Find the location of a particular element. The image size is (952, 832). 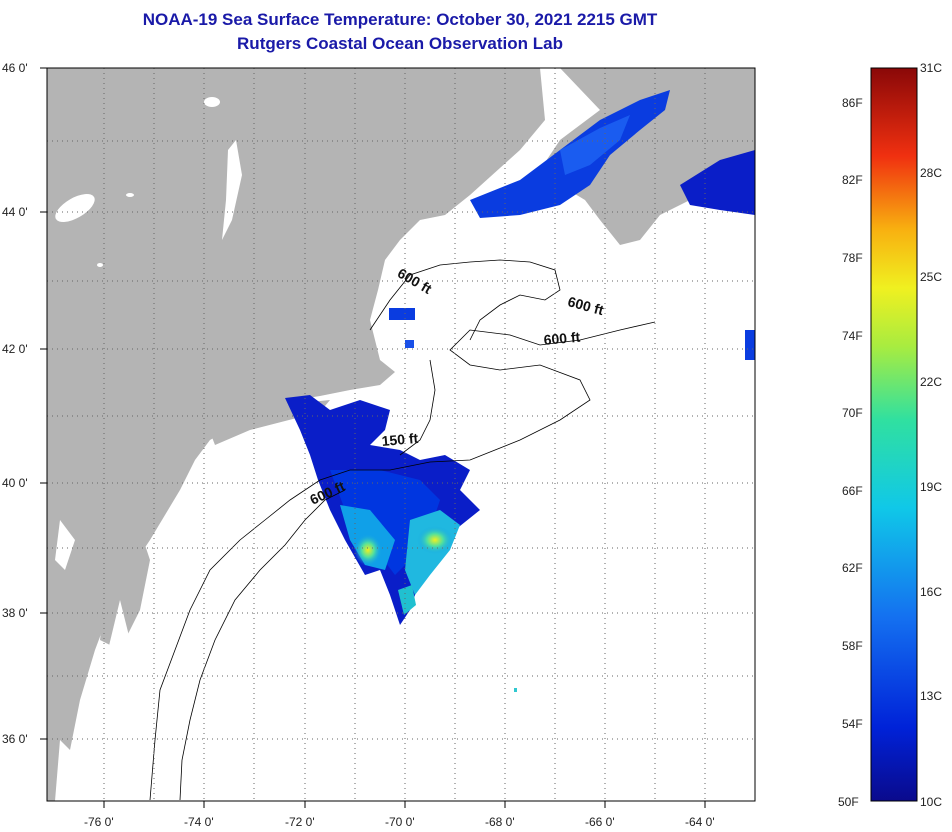

lat-label: 36 0' is located at coordinates (15, 739).